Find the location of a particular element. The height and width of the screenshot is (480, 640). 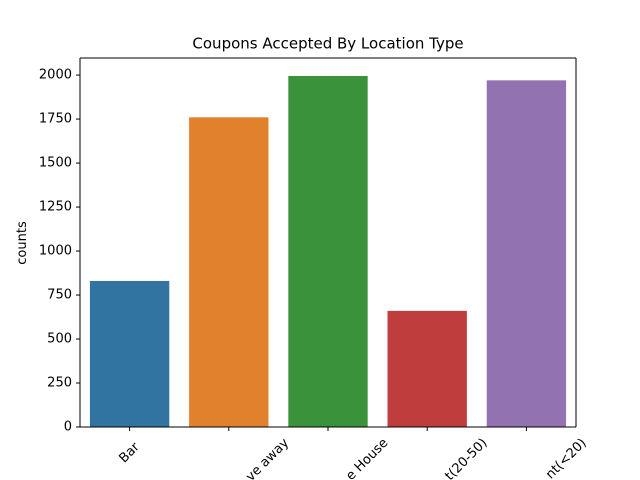

y-tick-label: 750 is located at coordinates (59, 295).